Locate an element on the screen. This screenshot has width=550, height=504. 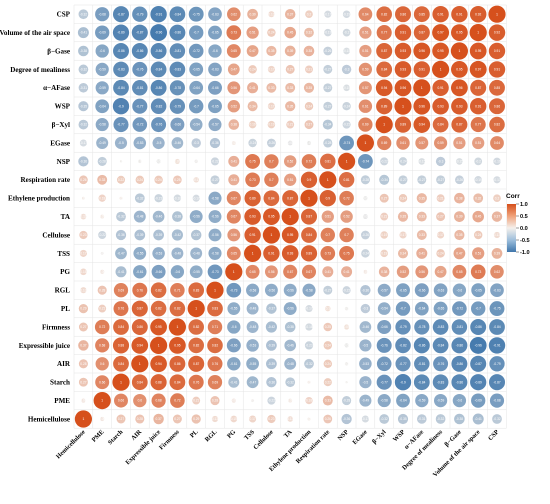
corr-value-label: 0.91 is located at coordinates (271, 254).